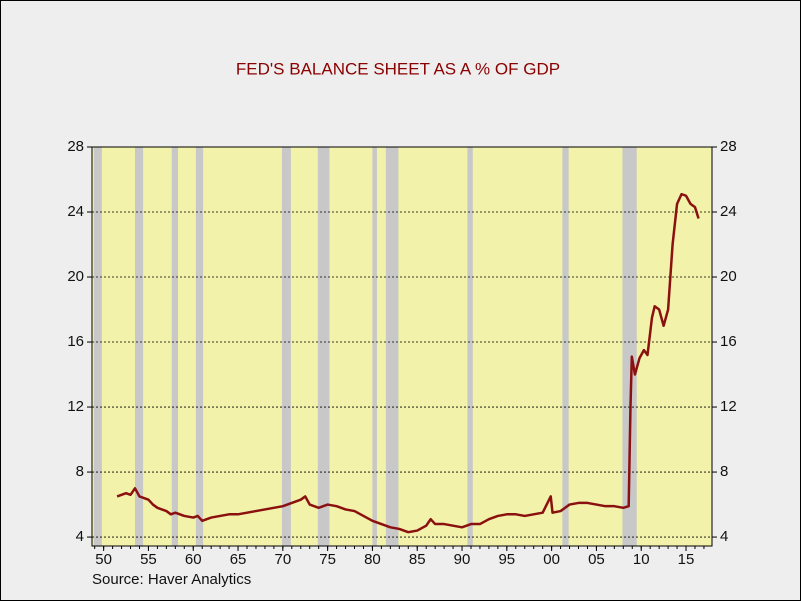 The width and height of the screenshot is (801, 601). I want to click on x-tick-label: 90, so click(462, 559).